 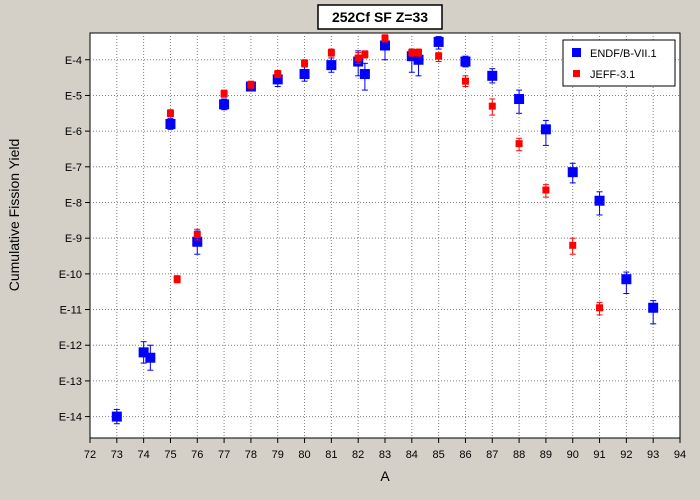 I want to click on x-tick-label: 76, so click(x=197, y=455).